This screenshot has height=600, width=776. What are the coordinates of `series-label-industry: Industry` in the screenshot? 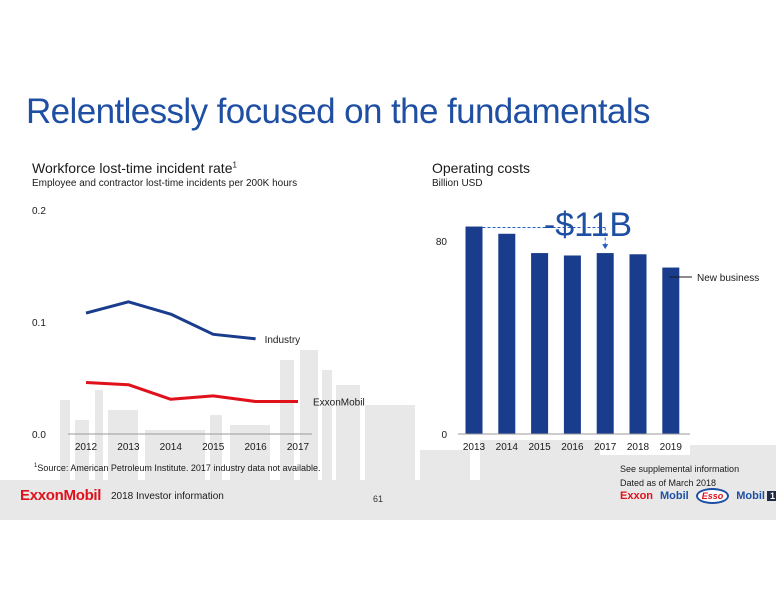 It's located at (283, 340).